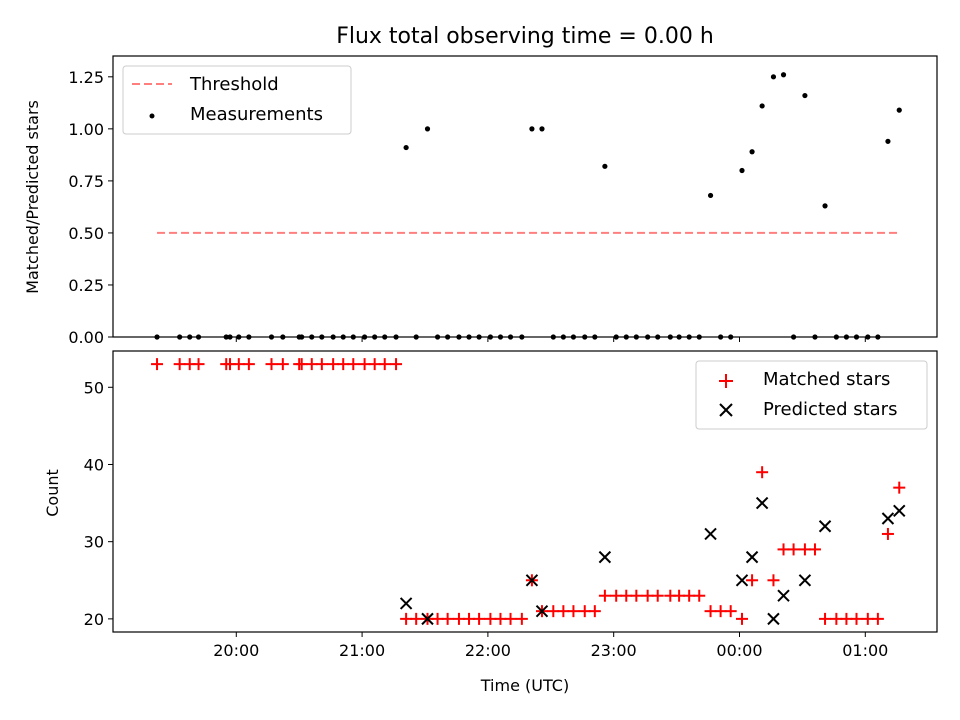  What do you see at coordinates (94, 542) in the screenshot?
I see `bottom-y-tick-label: 30` at bounding box center [94, 542].